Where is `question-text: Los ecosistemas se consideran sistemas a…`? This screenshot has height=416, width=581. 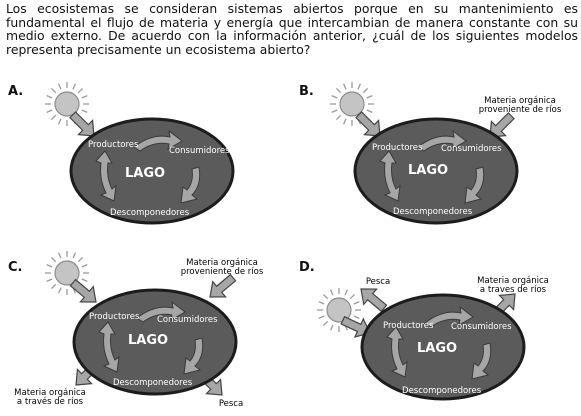 question-text: Los ecosistemas se consideran sistemas a… is located at coordinates (292, 29).